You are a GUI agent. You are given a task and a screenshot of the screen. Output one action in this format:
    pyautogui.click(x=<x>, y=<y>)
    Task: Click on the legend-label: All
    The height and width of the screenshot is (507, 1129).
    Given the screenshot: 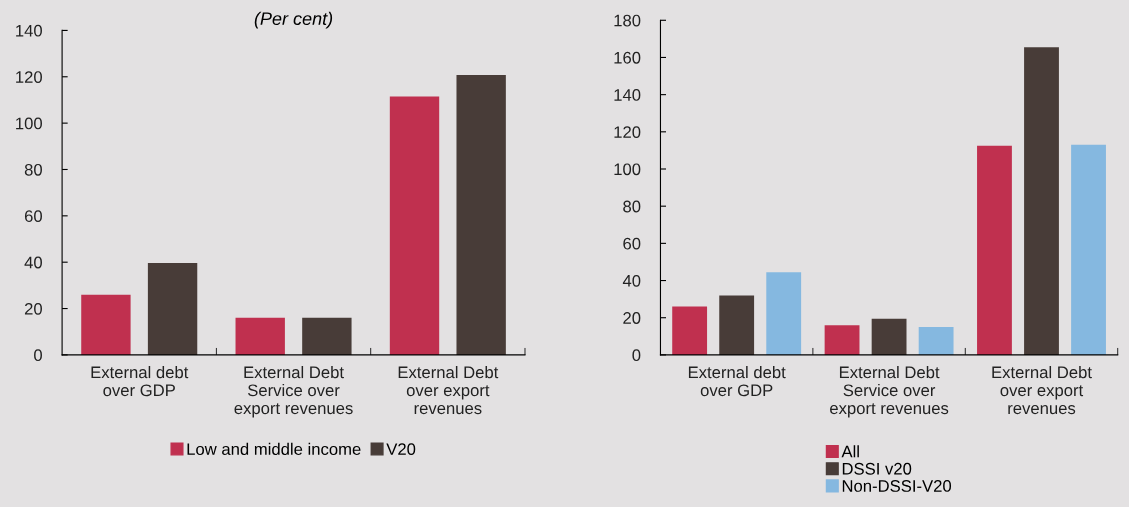 What is the action you would take?
    pyautogui.click(x=850, y=451)
    